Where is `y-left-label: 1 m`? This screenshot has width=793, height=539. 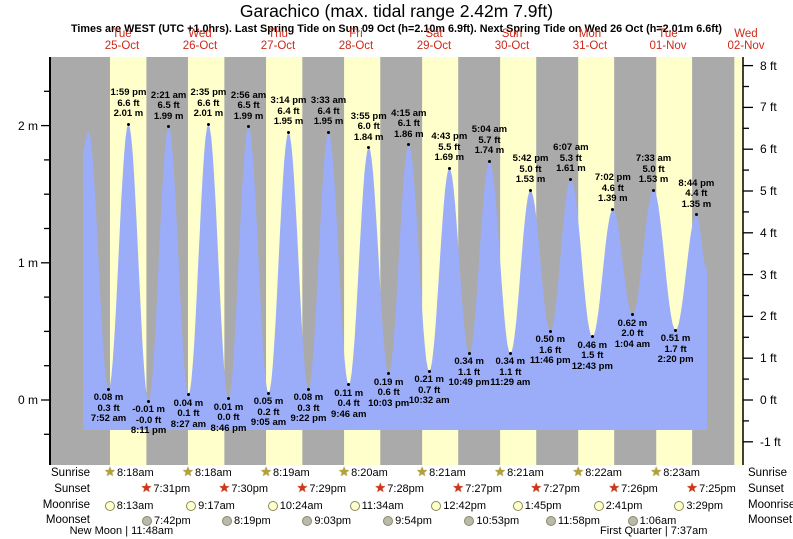 y-left-label: 1 m is located at coordinates (27, 262).